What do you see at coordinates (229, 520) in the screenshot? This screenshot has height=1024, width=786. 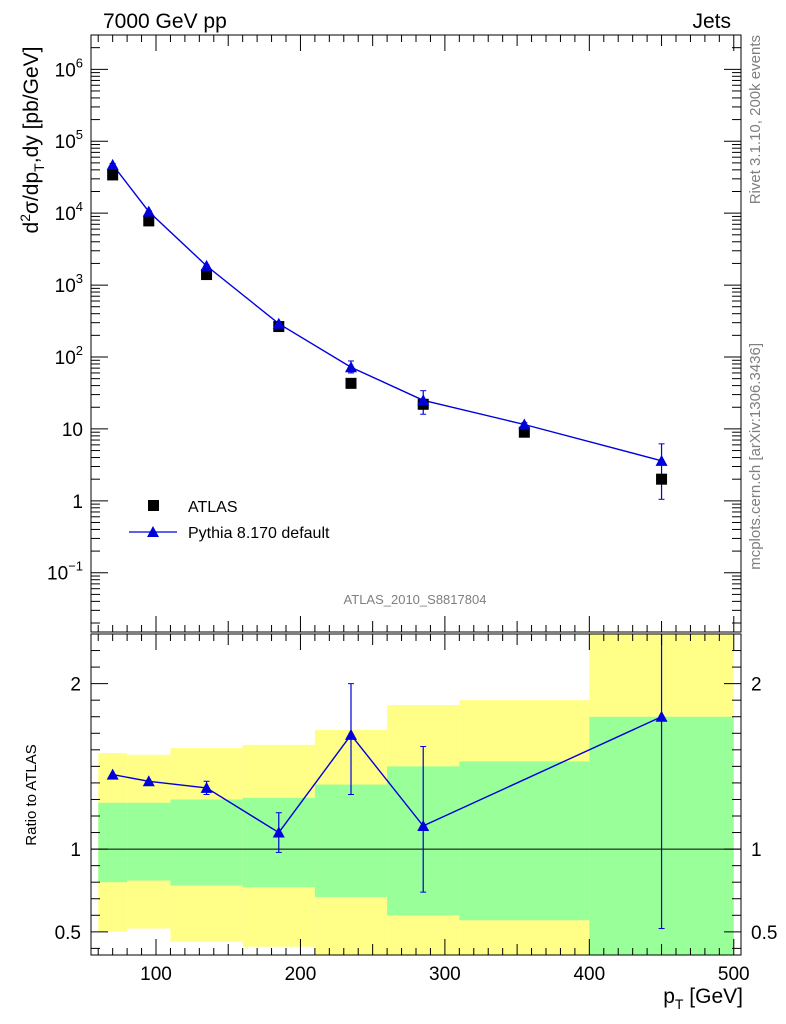 I see `legend: ATLAS Pythia 8.170 default` at bounding box center [229, 520].